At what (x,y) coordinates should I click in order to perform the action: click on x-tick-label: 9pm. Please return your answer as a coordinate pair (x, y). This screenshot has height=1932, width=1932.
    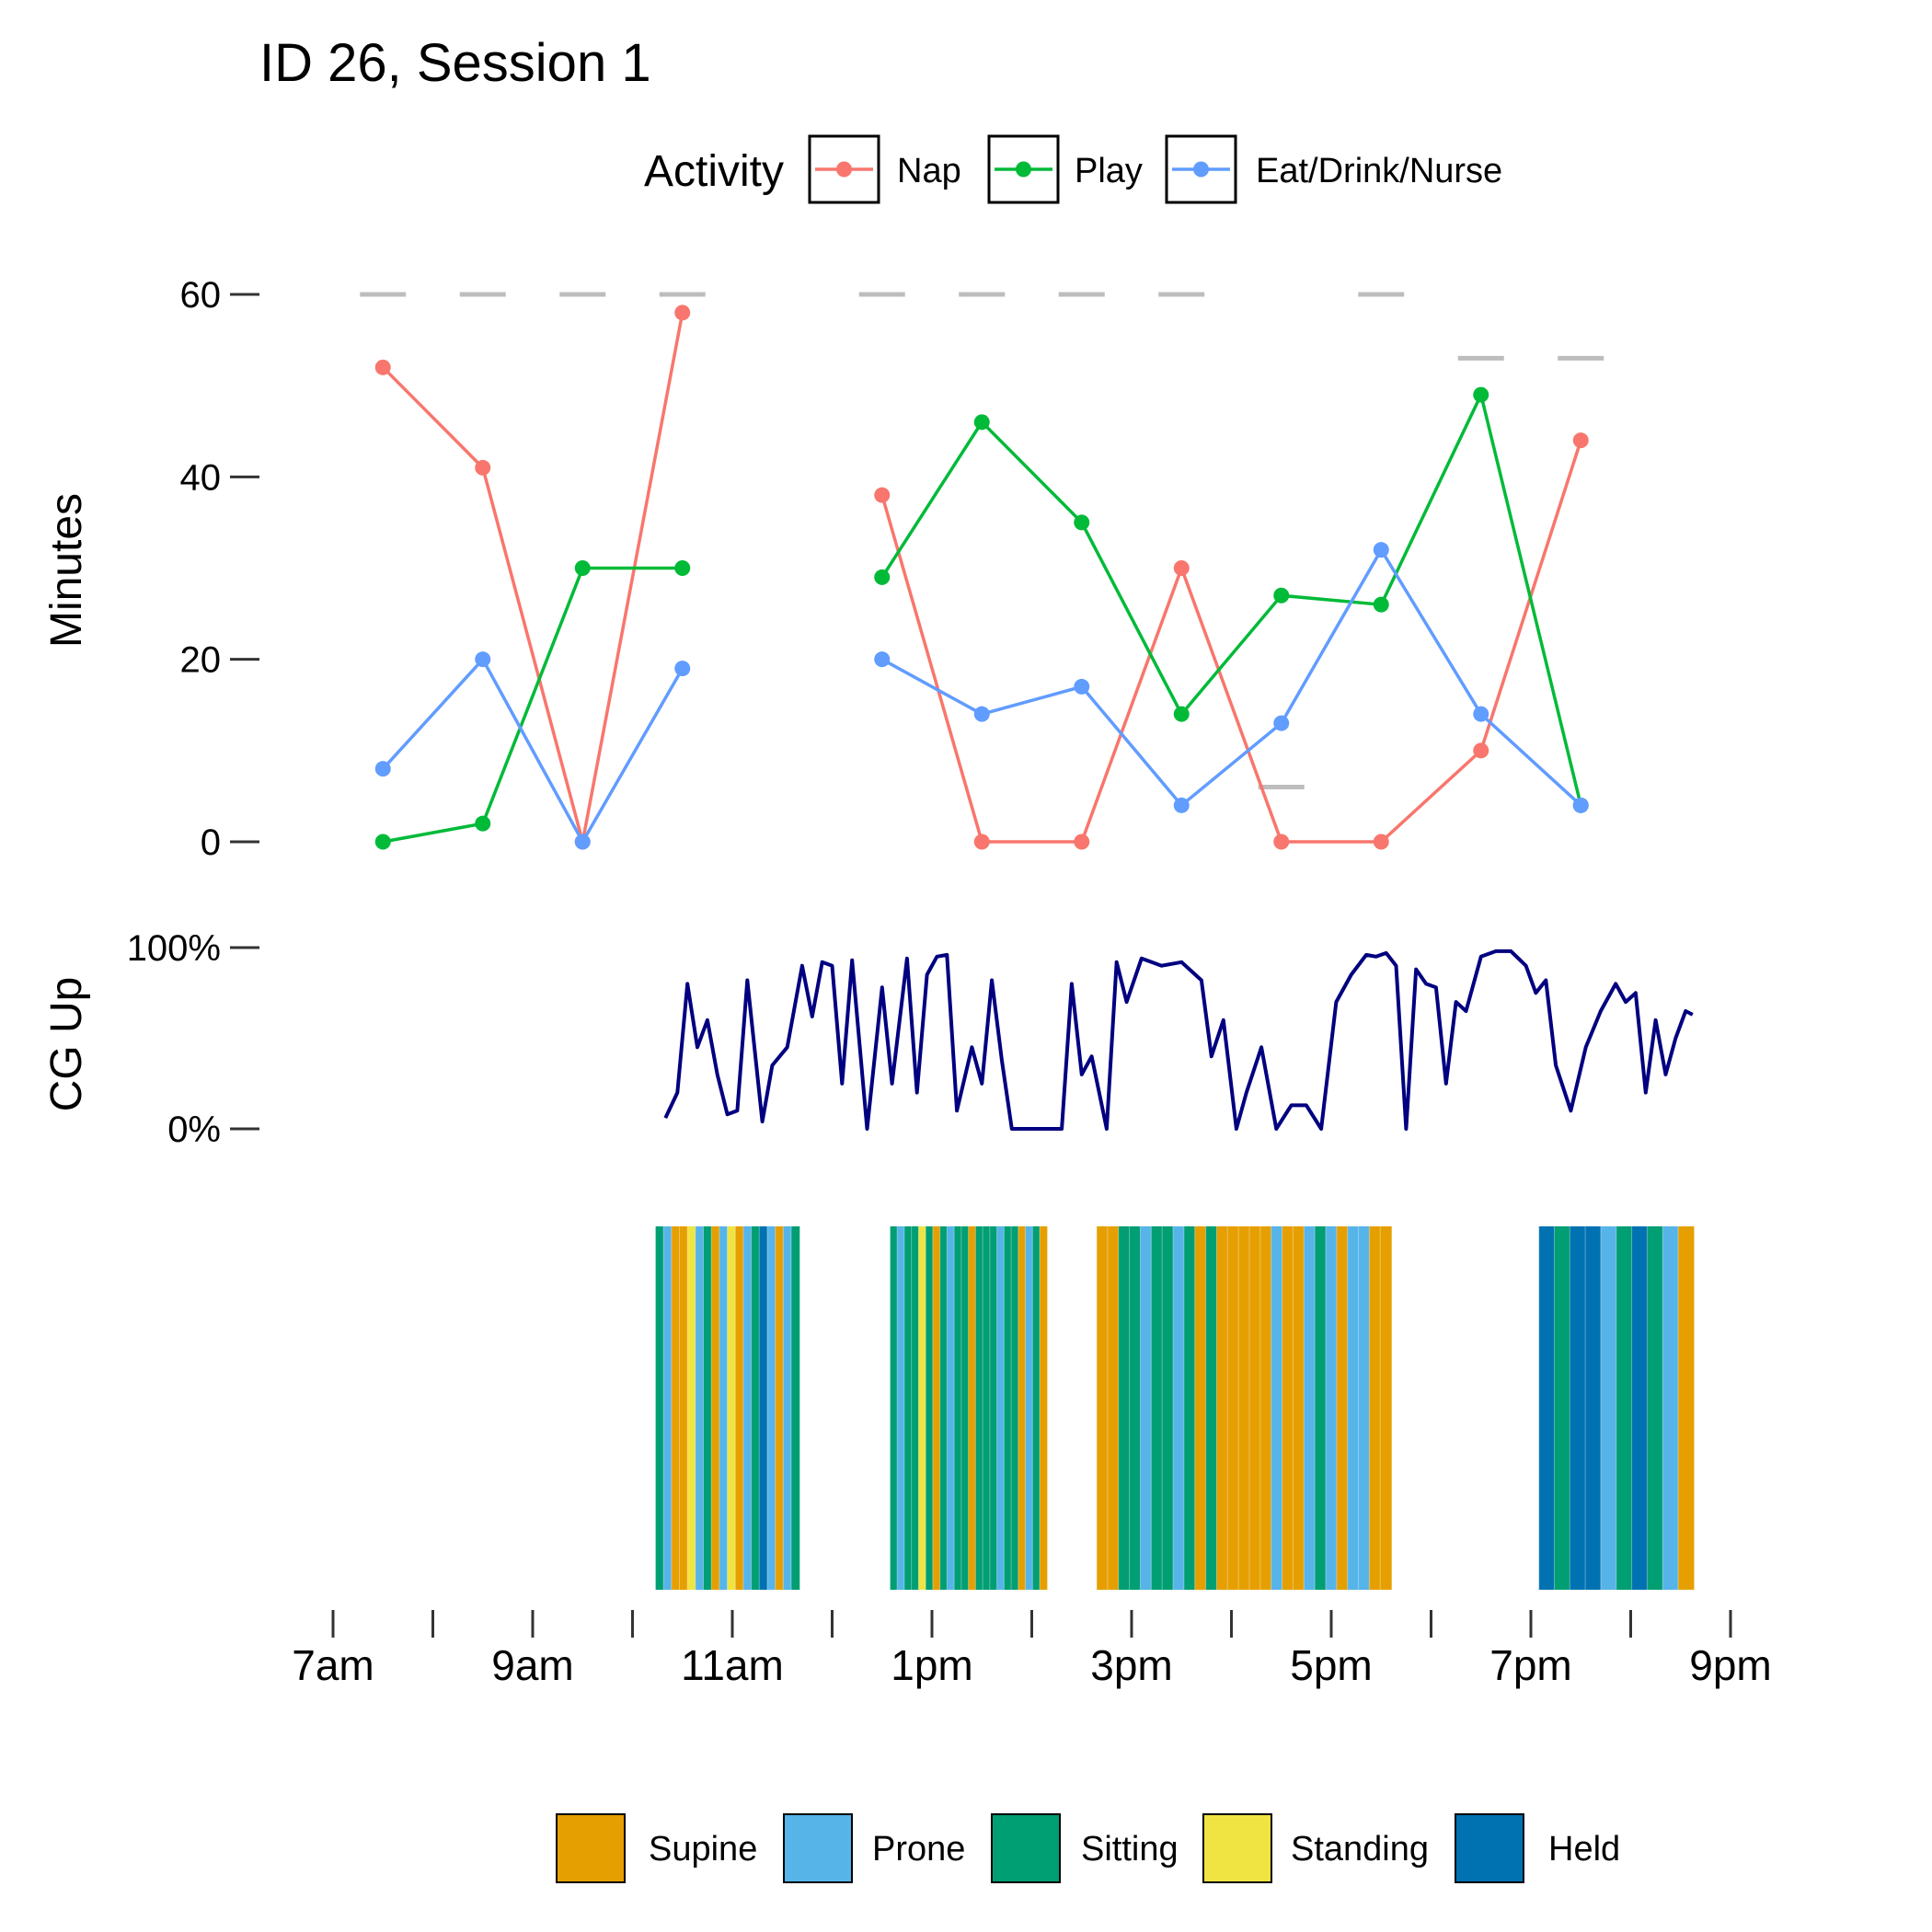
    Looking at the image, I should click on (1730, 1665).